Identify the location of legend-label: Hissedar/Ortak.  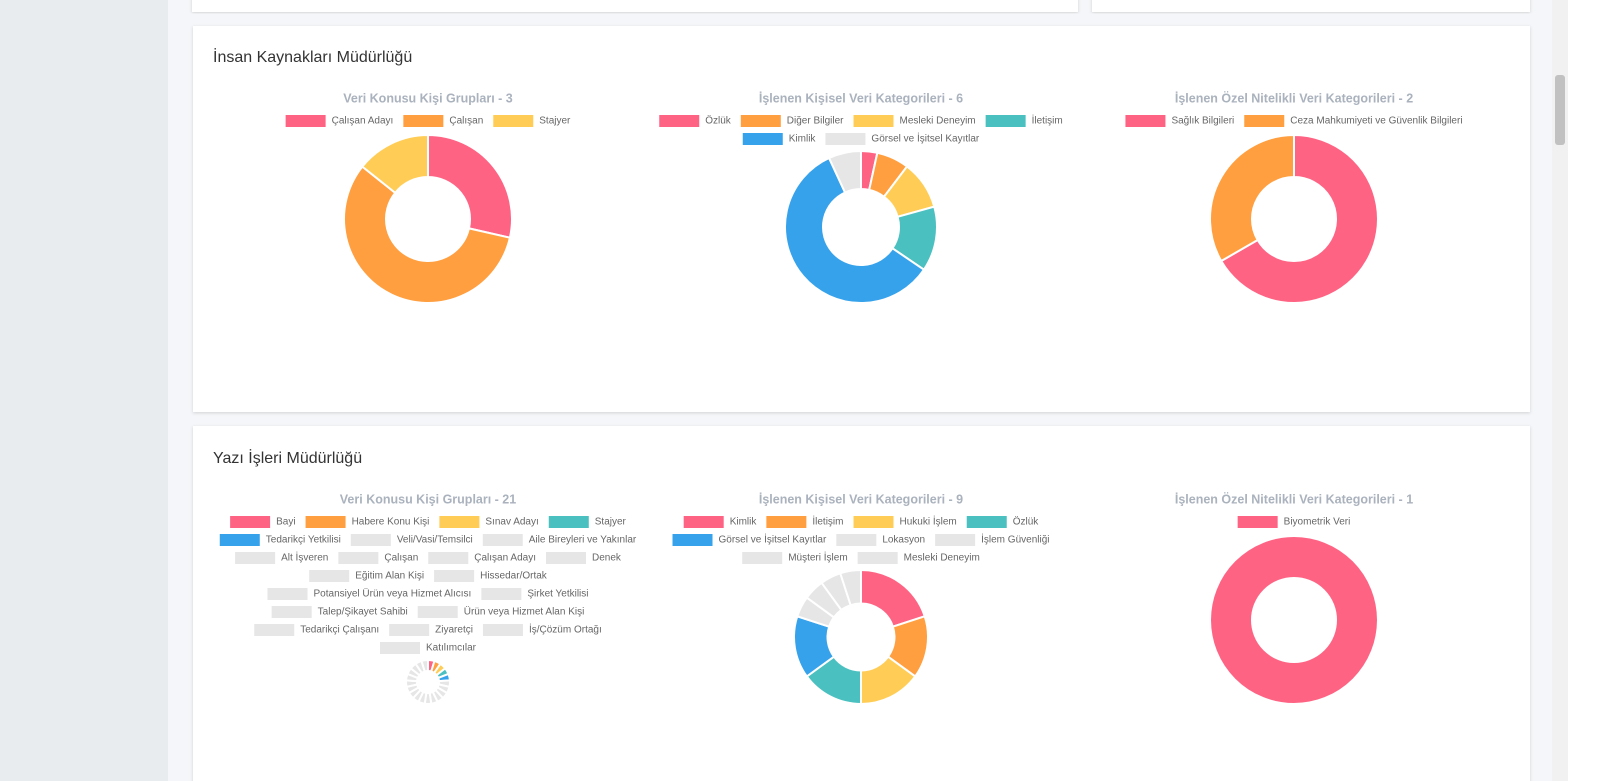
(514, 576).